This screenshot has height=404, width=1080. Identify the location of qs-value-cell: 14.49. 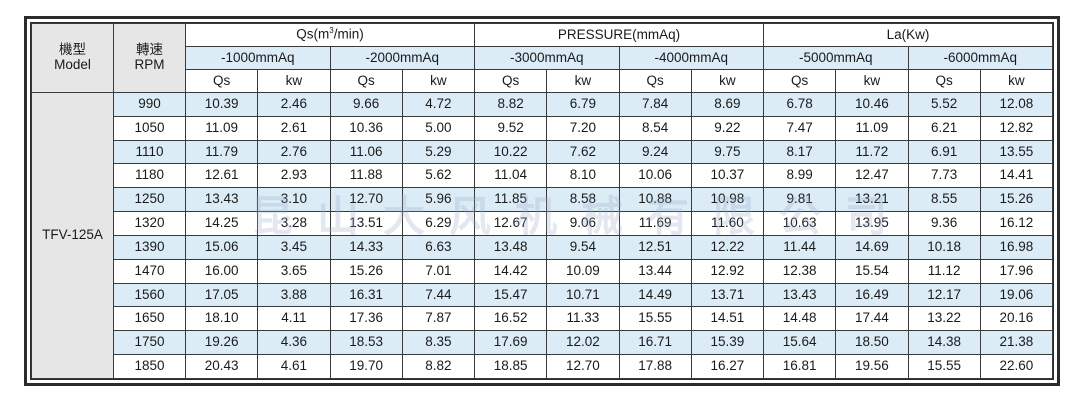
(655, 295).